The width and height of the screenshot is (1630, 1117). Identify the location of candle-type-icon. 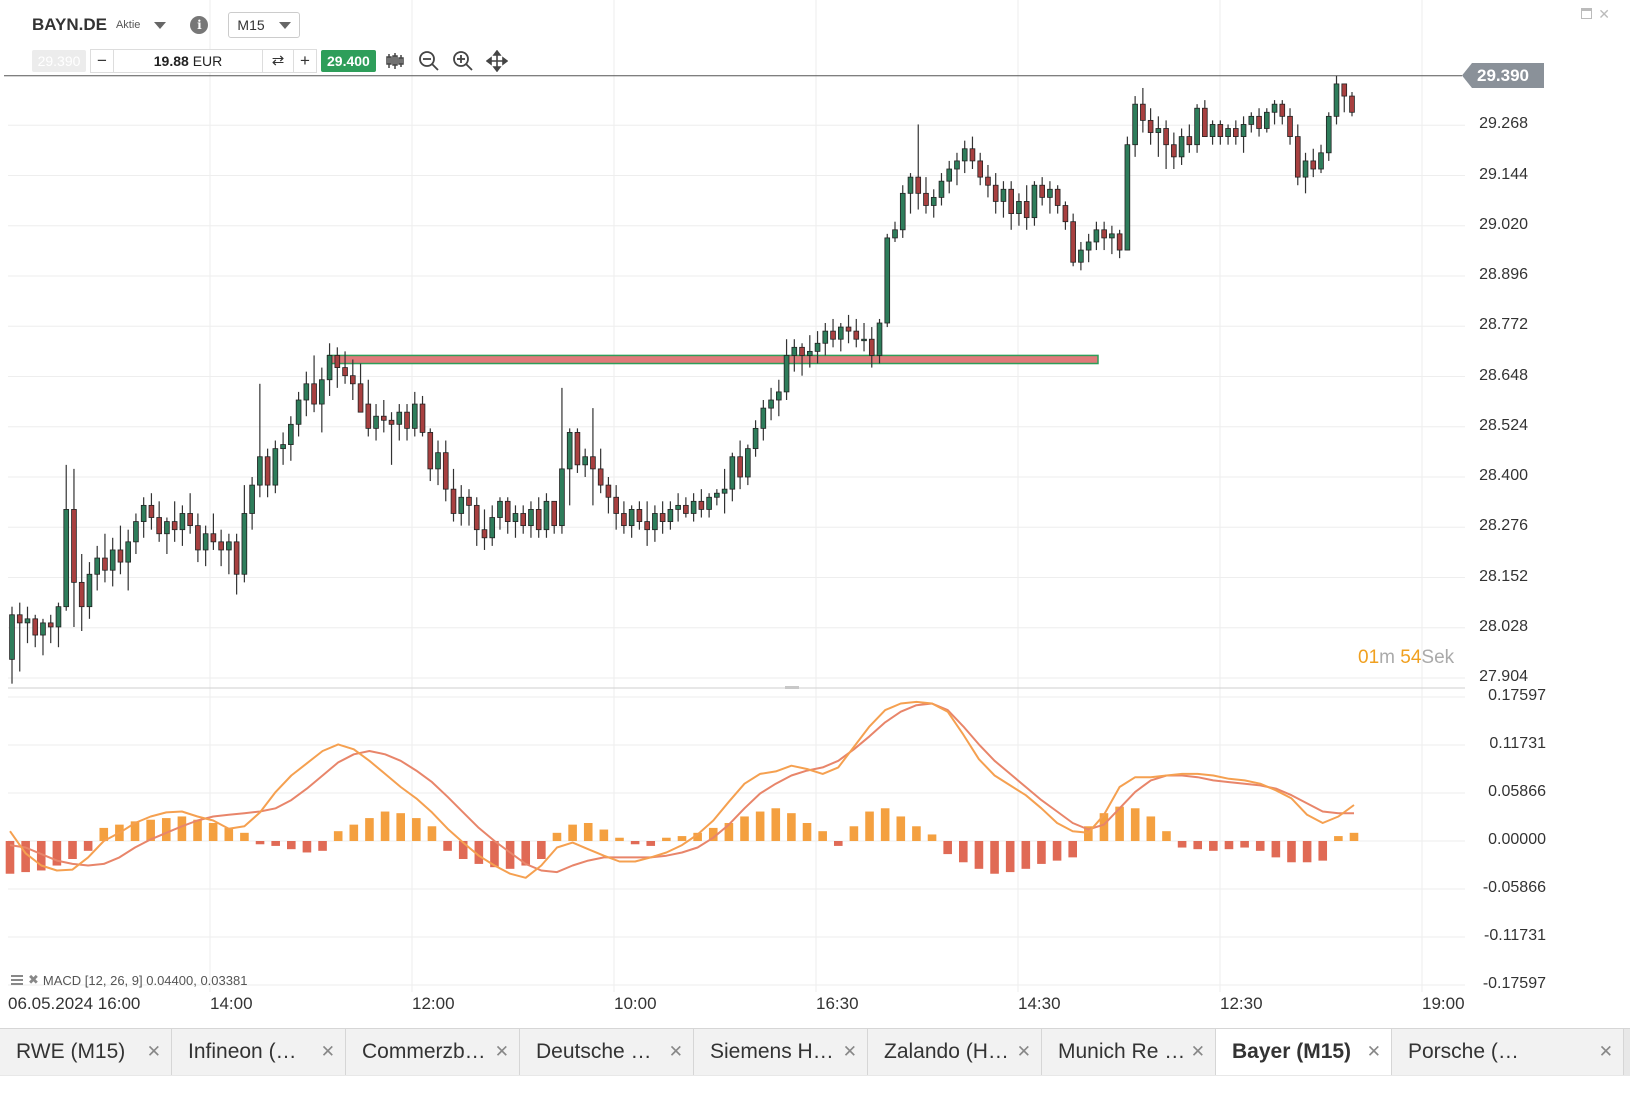
(395, 61).